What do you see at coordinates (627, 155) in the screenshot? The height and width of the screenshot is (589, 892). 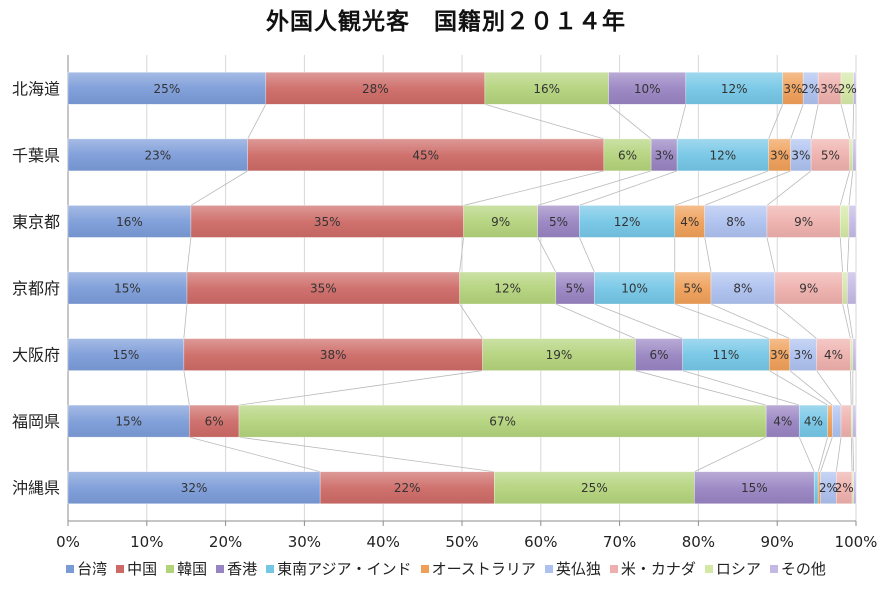 I see `data-label-row1-series2: 6%` at bounding box center [627, 155].